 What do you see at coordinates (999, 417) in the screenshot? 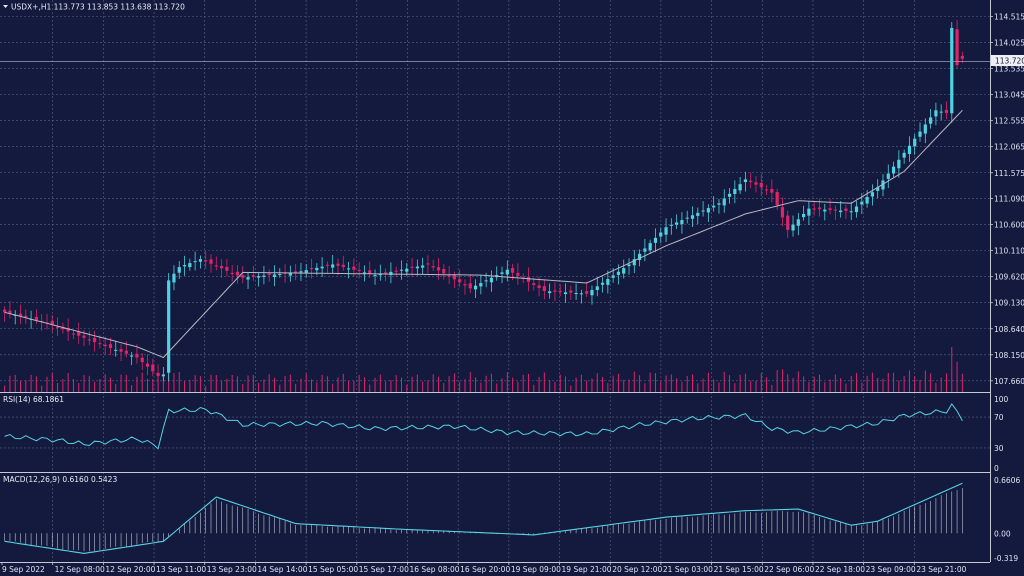
I see `rsi-tick-label: 70` at bounding box center [999, 417].